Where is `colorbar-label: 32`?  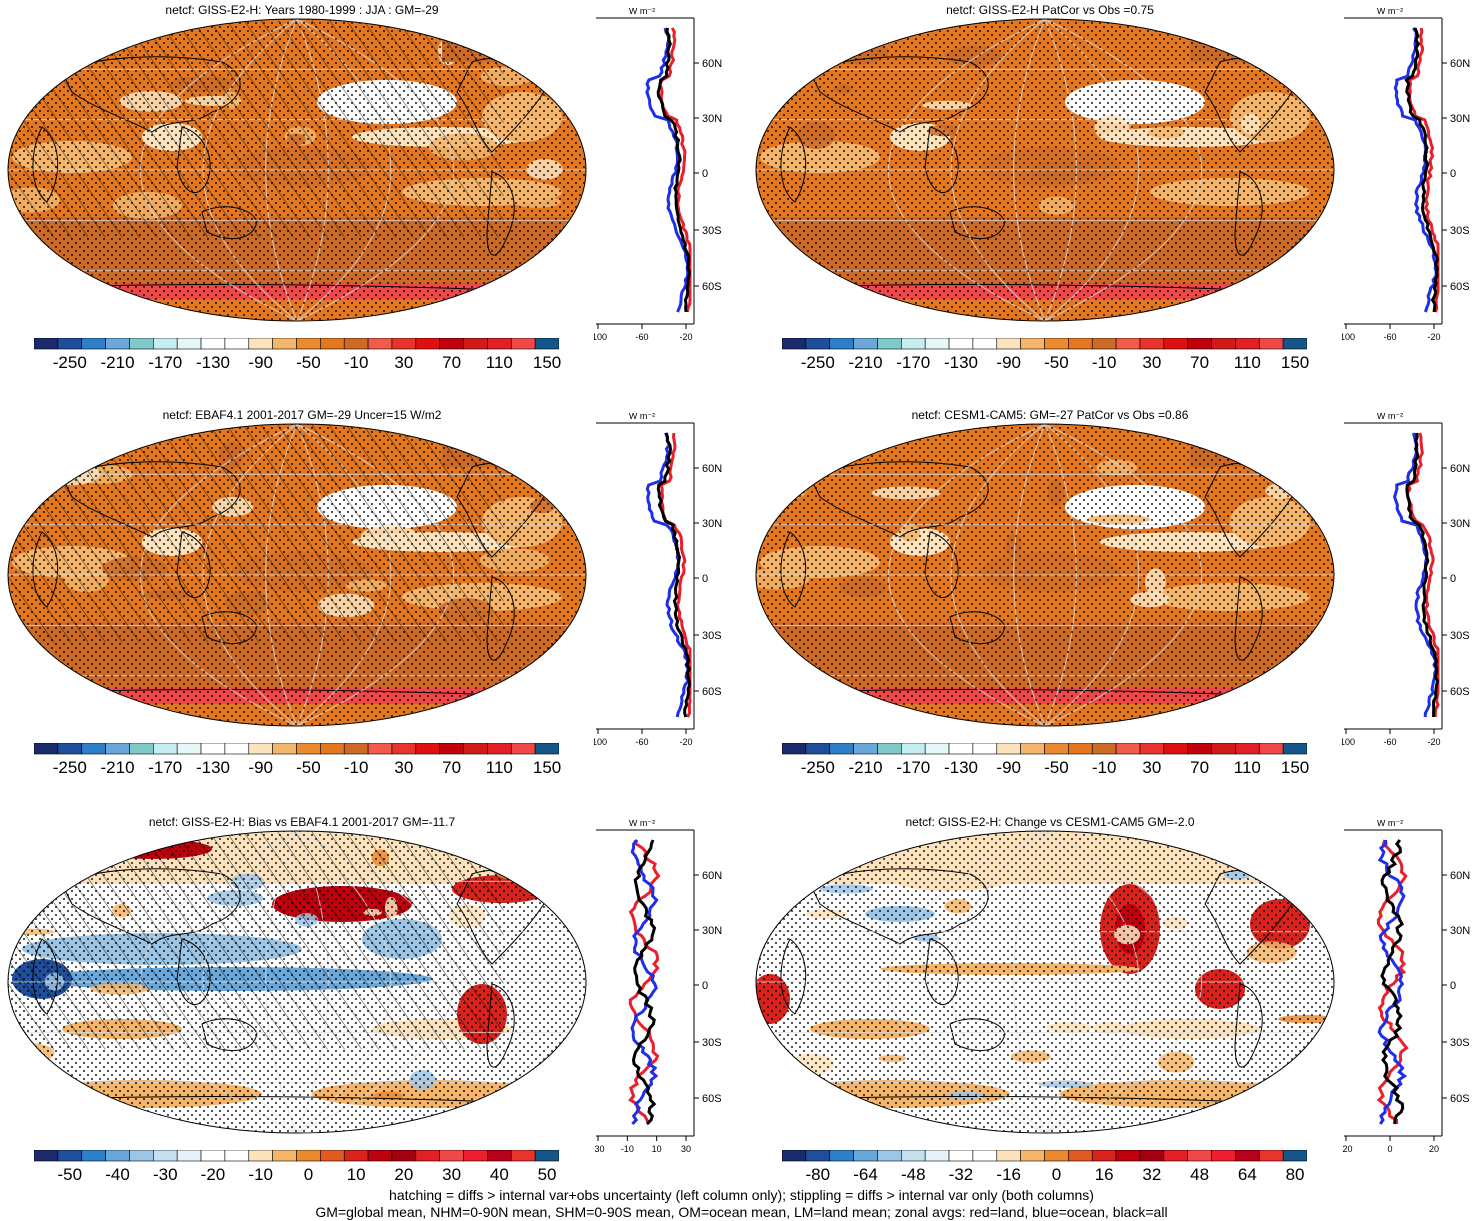
colorbar-label: 32 is located at coordinates (1152, 1174).